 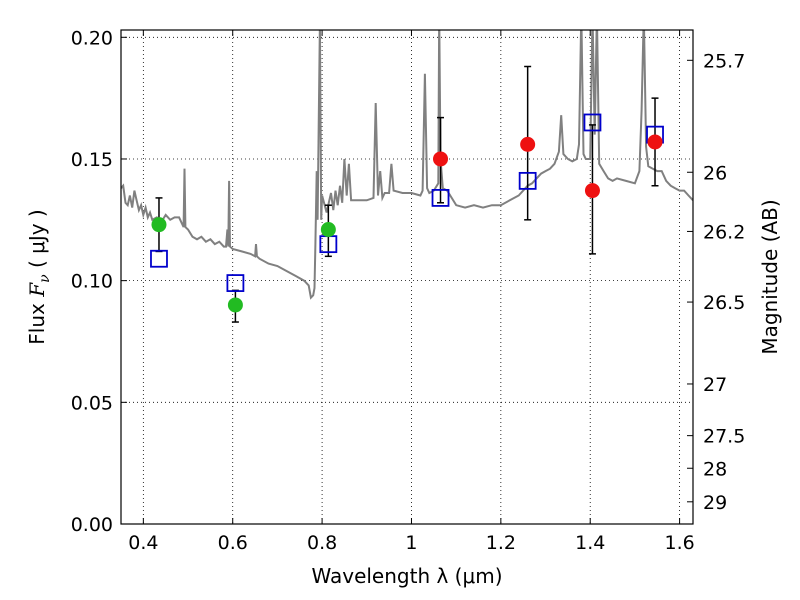 I want to click on x-tick-label: 1, so click(x=411, y=543).